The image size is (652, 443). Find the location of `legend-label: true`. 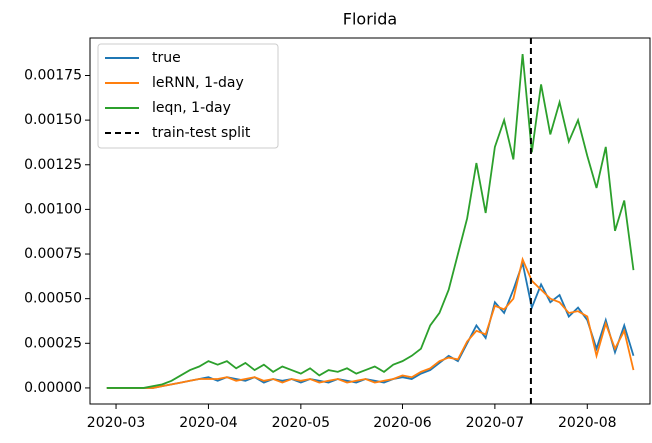

legend-label: true is located at coordinates (166, 58).